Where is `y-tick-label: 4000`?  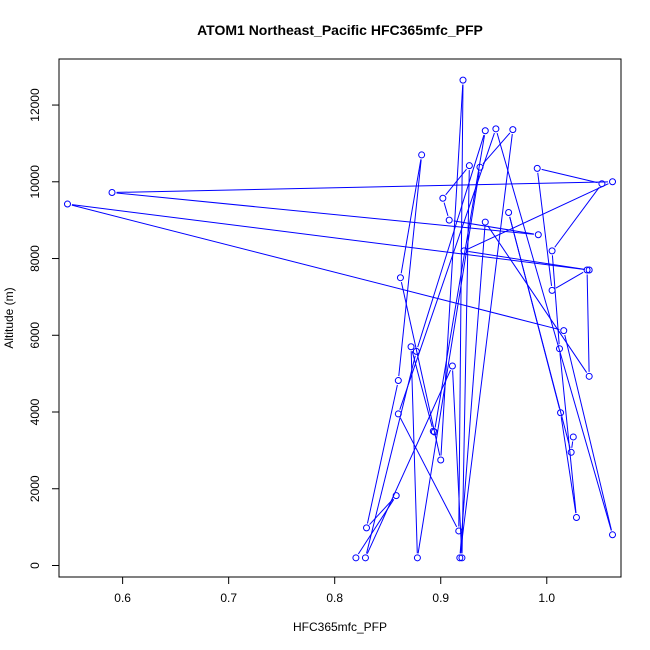 y-tick-label: 4000 is located at coordinates (35, 411).